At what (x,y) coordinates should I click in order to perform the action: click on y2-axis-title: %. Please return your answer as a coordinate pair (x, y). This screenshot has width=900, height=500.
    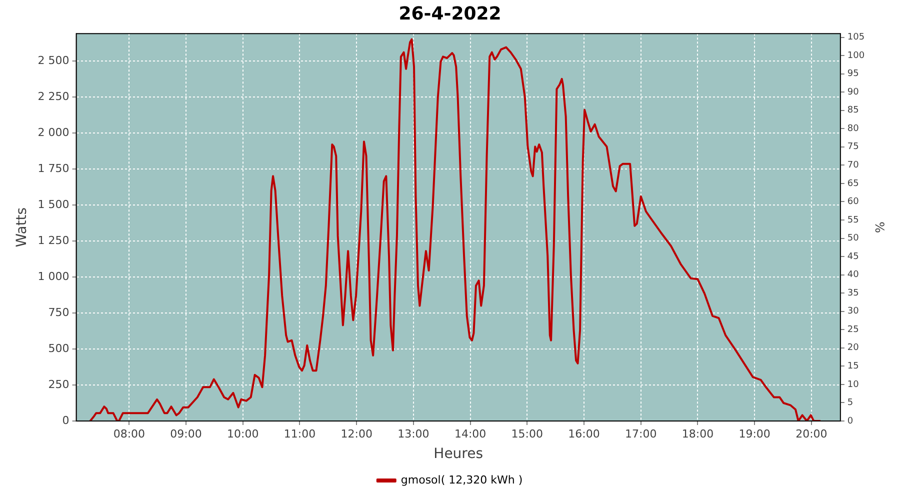
    Looking at the image, I should click on (879, 228).